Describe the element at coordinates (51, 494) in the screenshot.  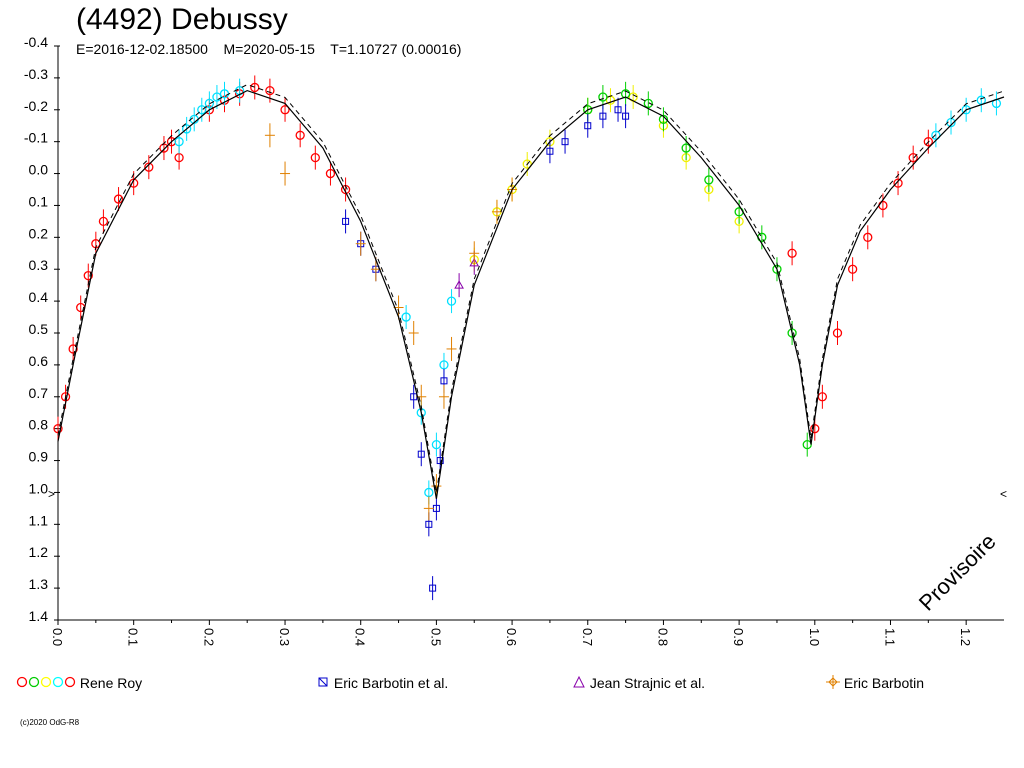
I see `left-edge-marker: >` at that location.